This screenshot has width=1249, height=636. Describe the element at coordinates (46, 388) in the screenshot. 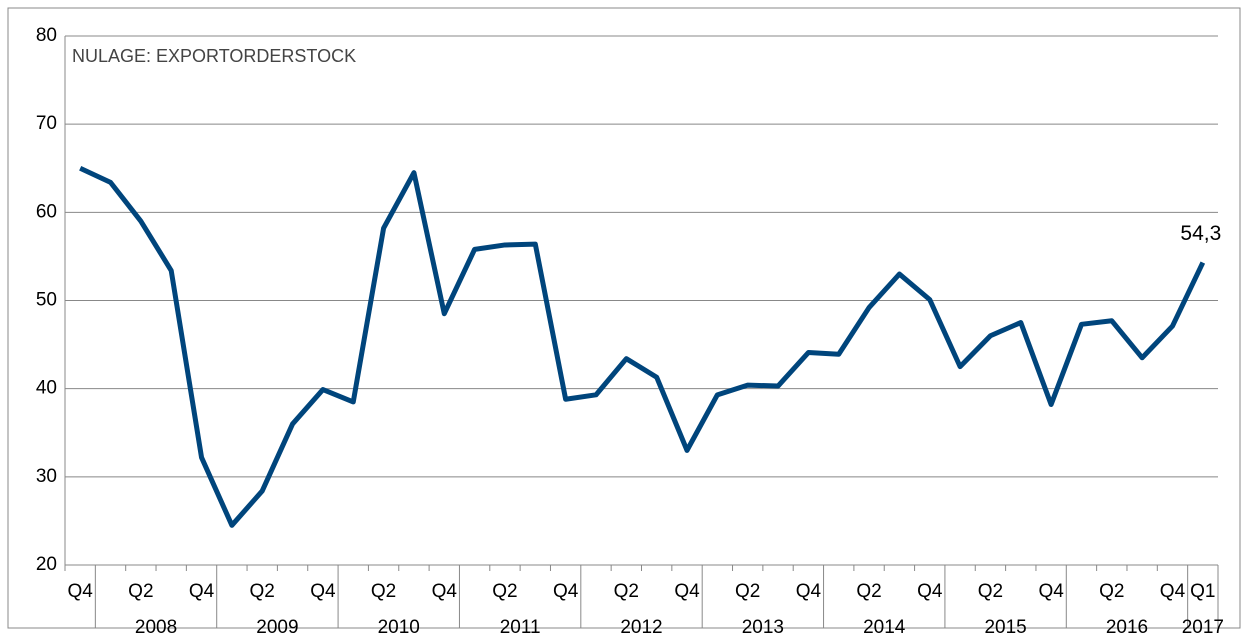

I see `y-tick-label: 40` at that location.